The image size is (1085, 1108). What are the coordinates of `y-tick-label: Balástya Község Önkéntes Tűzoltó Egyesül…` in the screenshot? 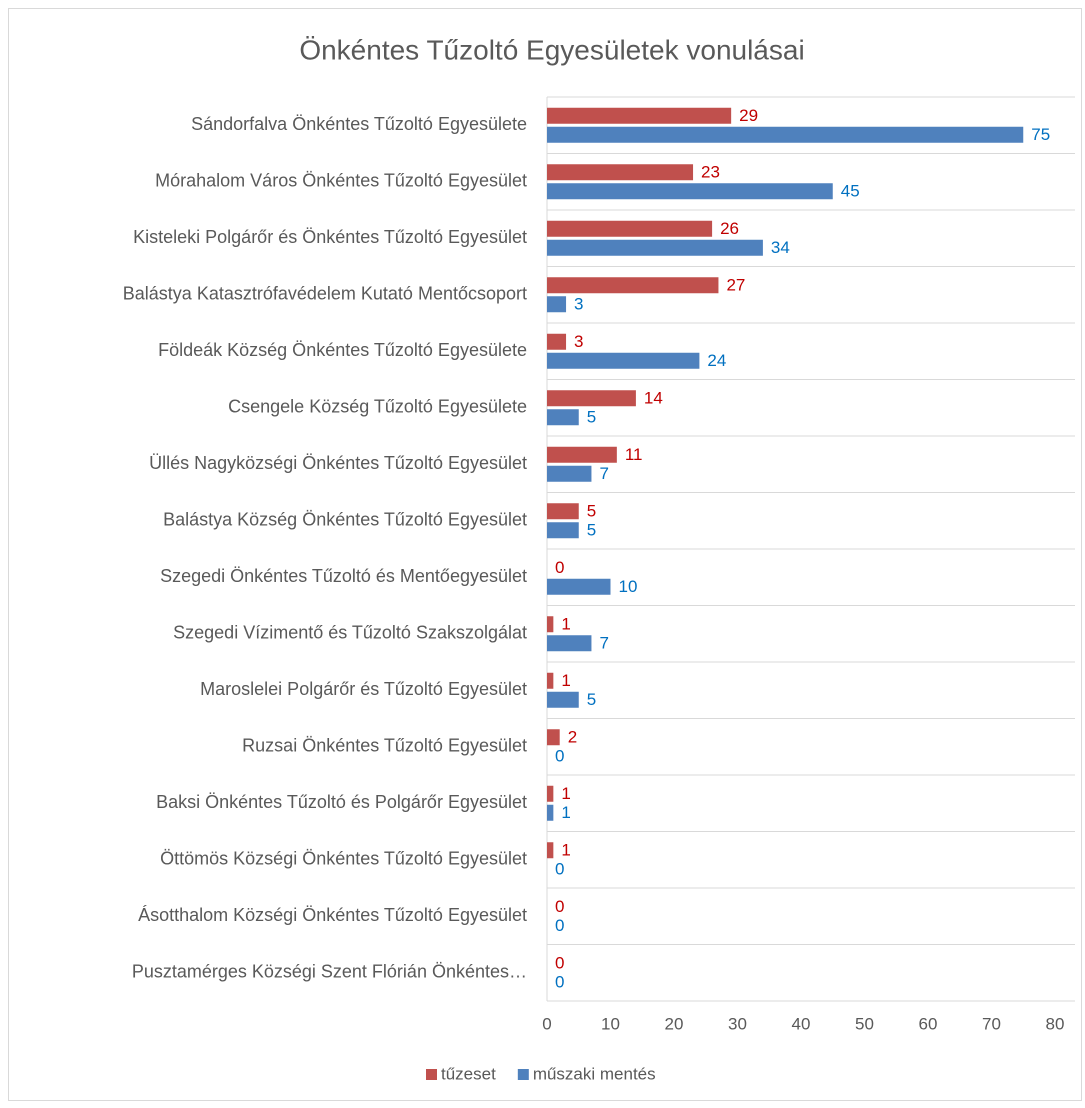 It's located at (345, 520).